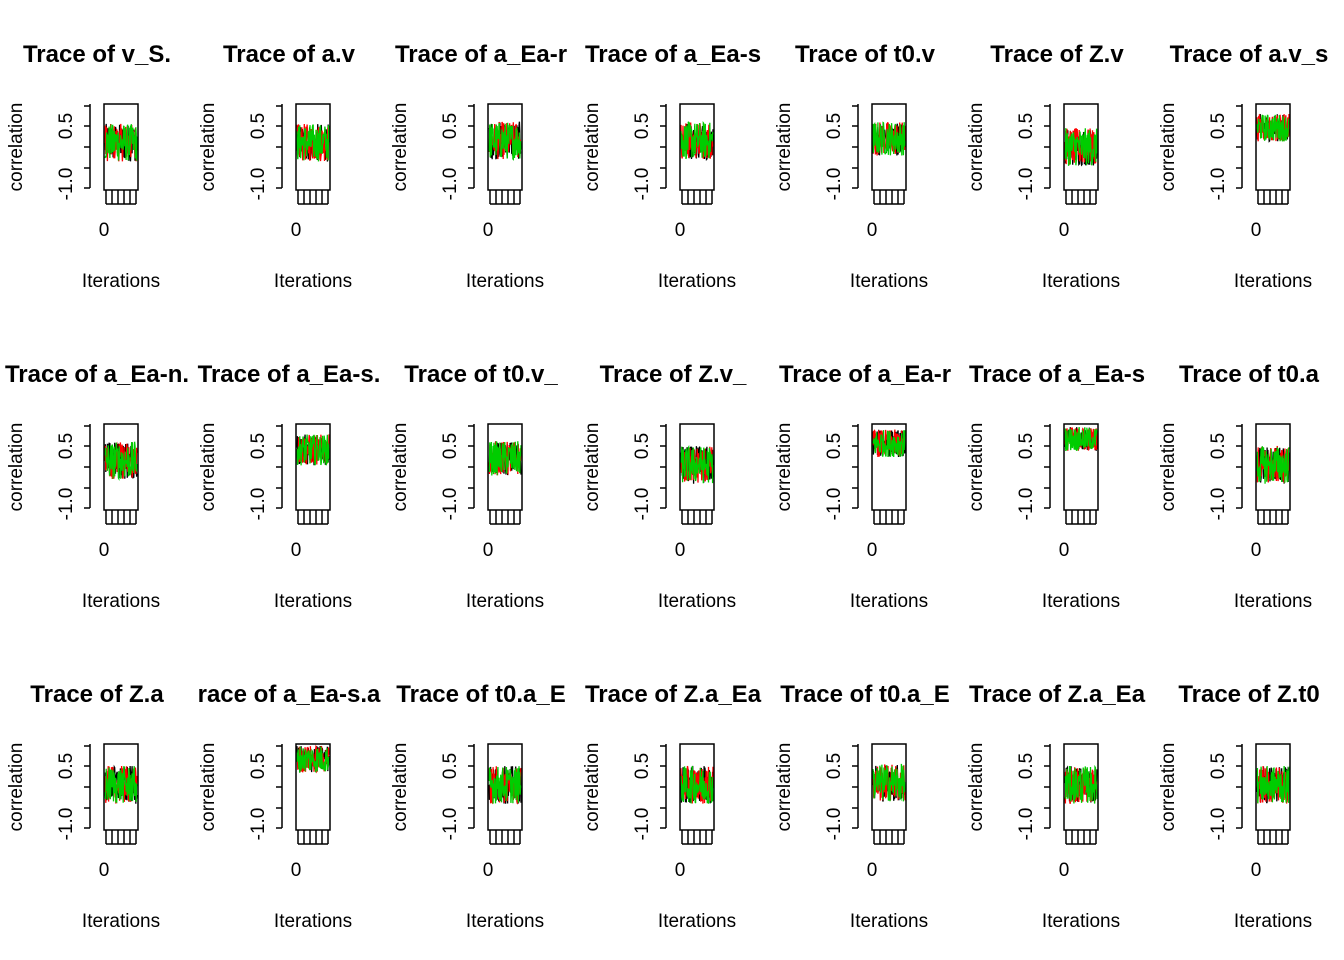 This screenshot has height=960, width=1344. I want to click on panel-title: Trace of a_Ea-s., so click(289, 374).